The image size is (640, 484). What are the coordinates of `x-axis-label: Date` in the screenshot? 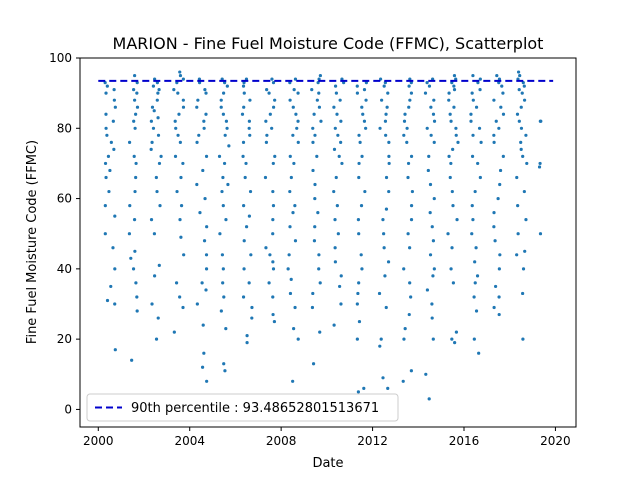 It's located at (327, 463).